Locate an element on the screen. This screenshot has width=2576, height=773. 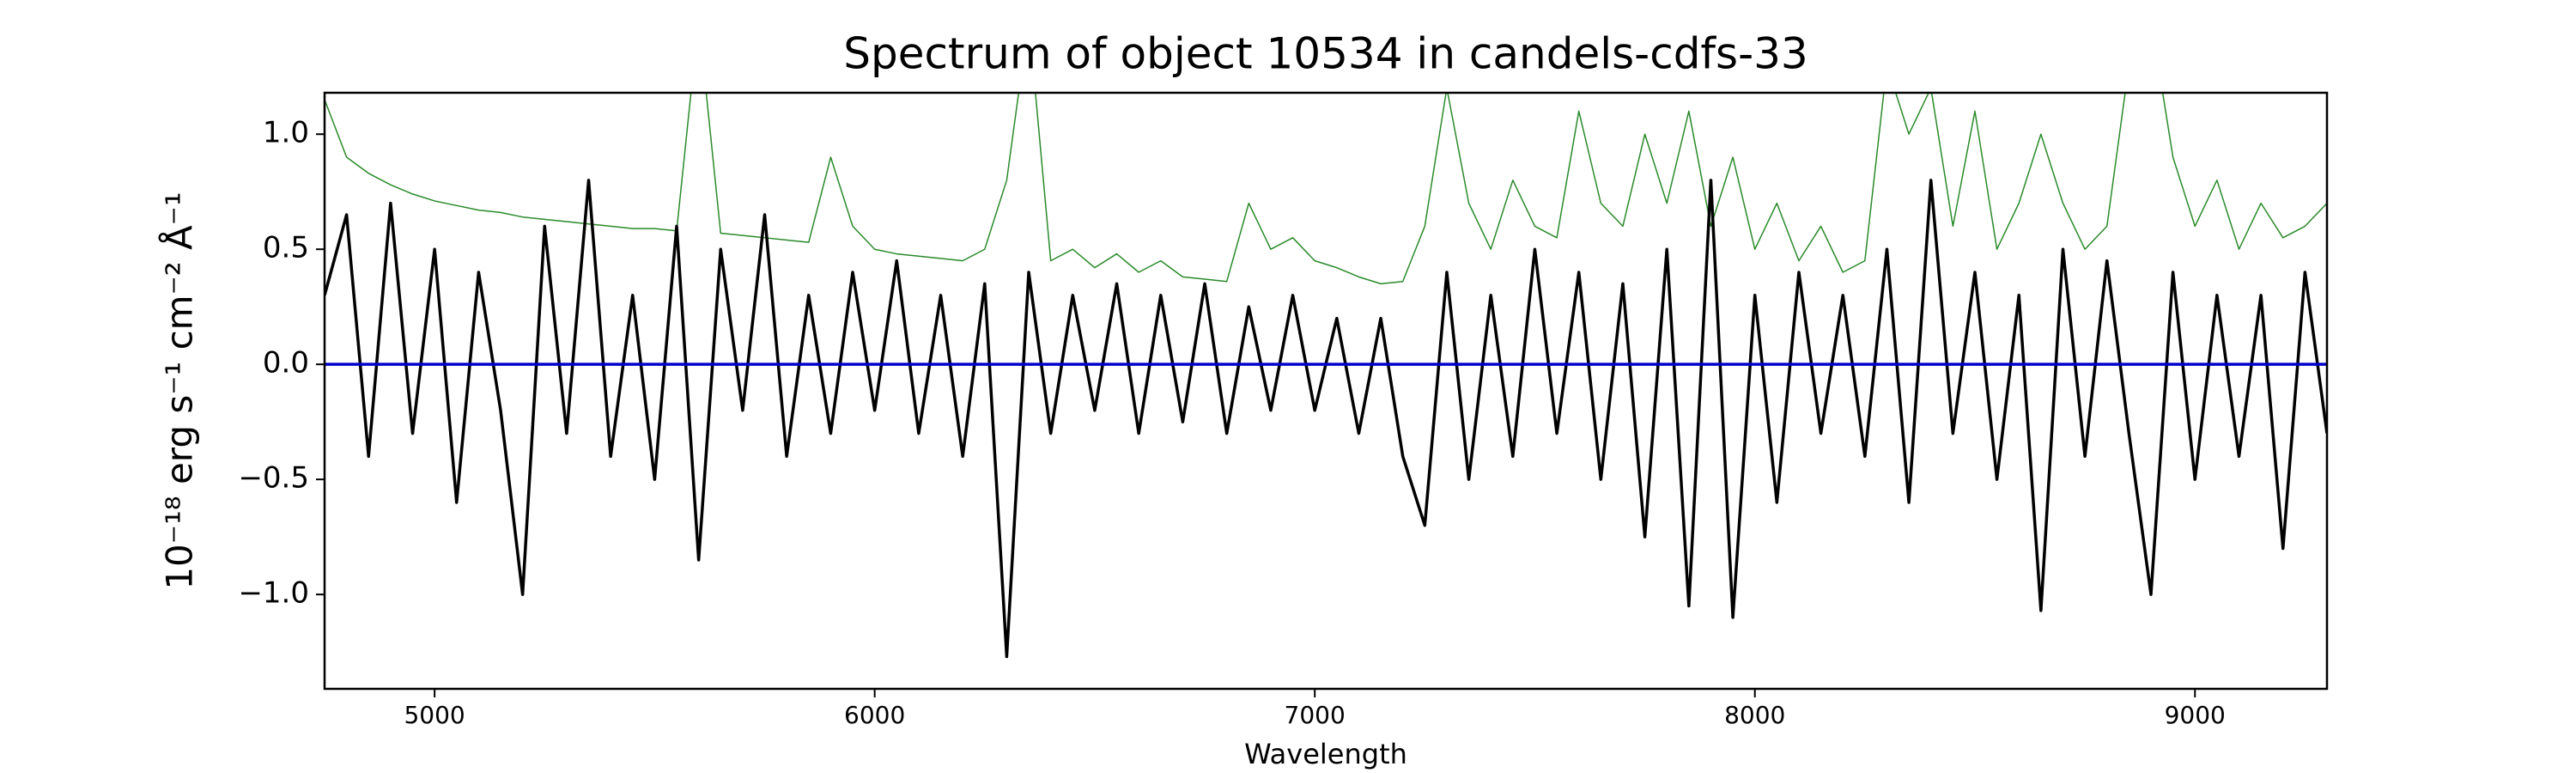
y-axis-label: 10⁻¹⁸ erg s⁻¹ cm⁻² Å⁻¹ is located at coordinates (180, 390).